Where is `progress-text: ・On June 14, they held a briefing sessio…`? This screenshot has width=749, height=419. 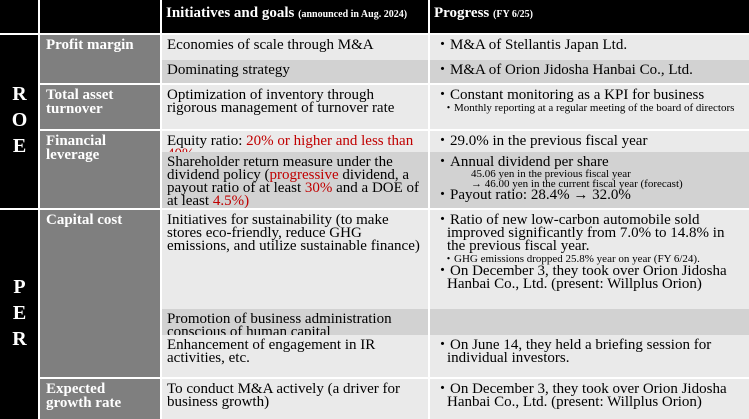 progress-text: ・On June 14, they held a briefing sessio… is located at coordinates (573, 351).